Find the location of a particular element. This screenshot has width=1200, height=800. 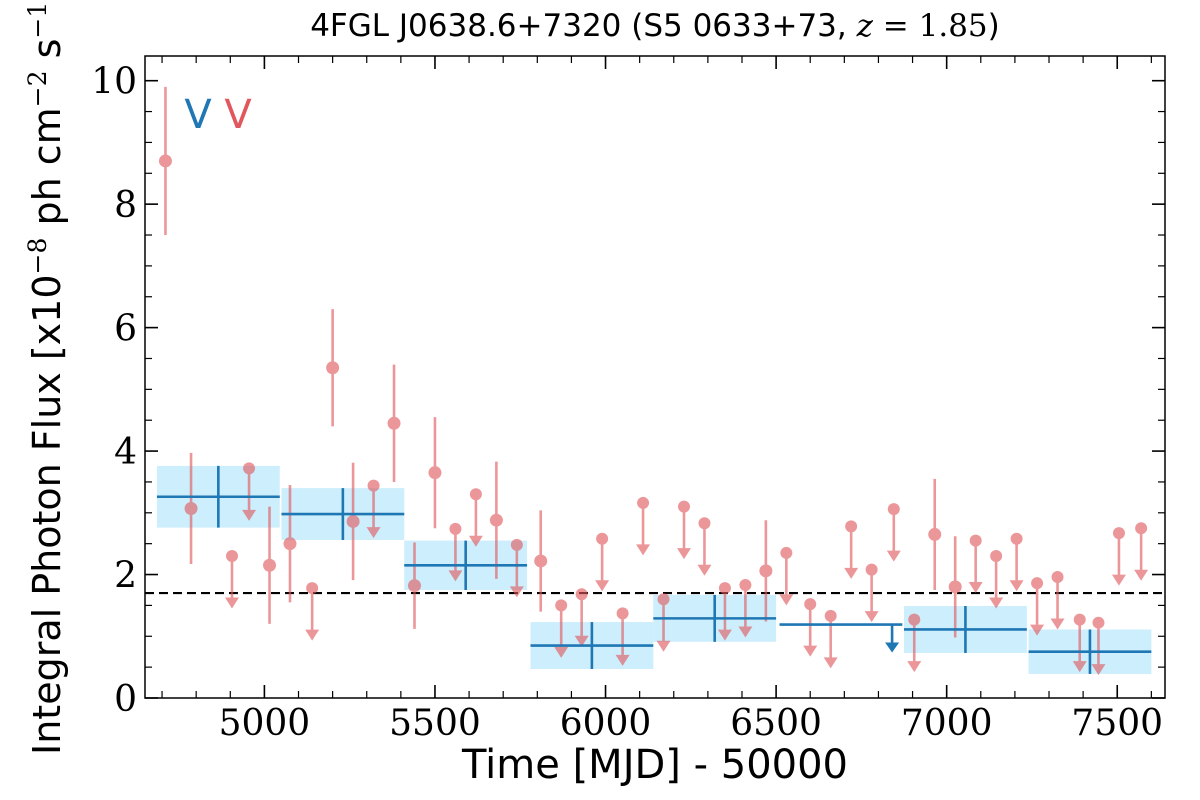

x-axis-label: Time [MJD] - 50000 is located at coordinates (655, 765).